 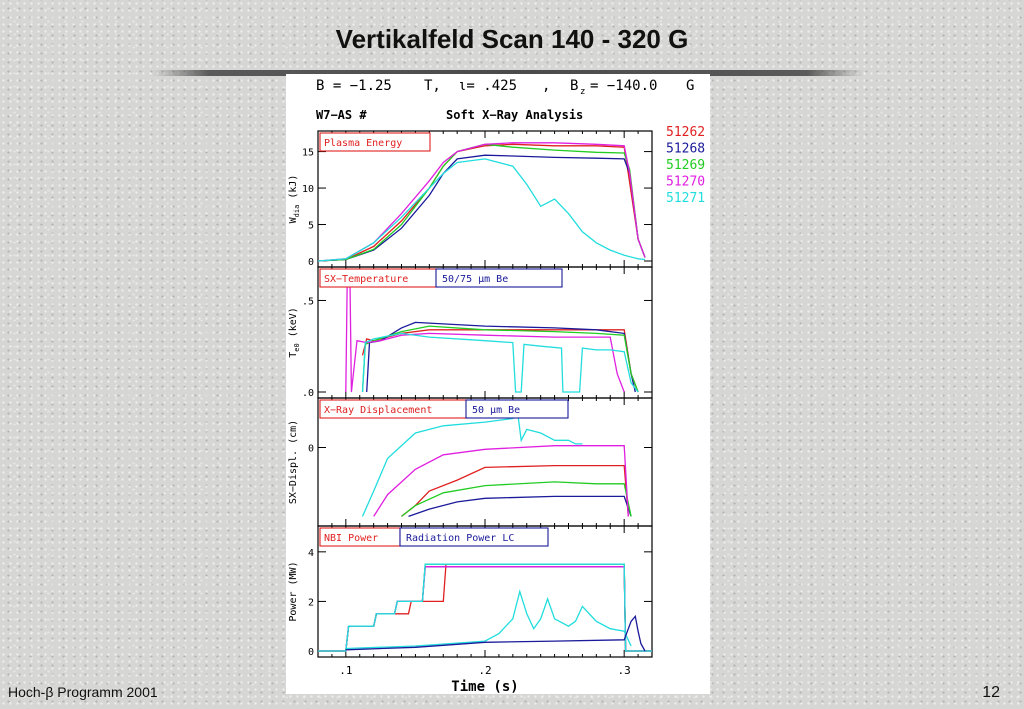 I want to click on x-axis-title: Time (s), so click(x=484, y=686).